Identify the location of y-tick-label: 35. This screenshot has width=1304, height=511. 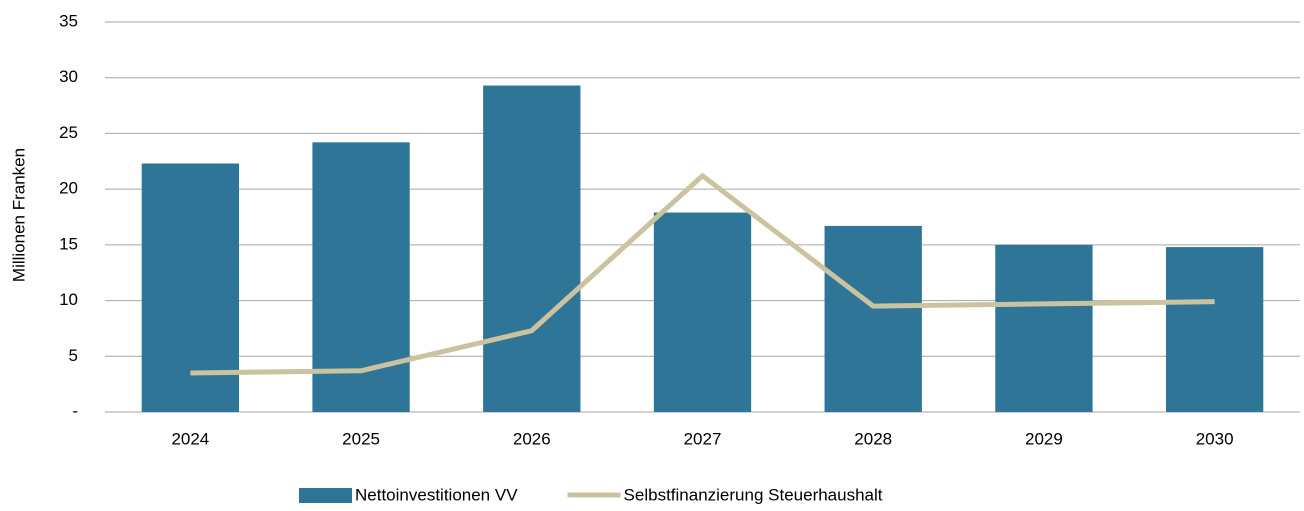
(68, 20).